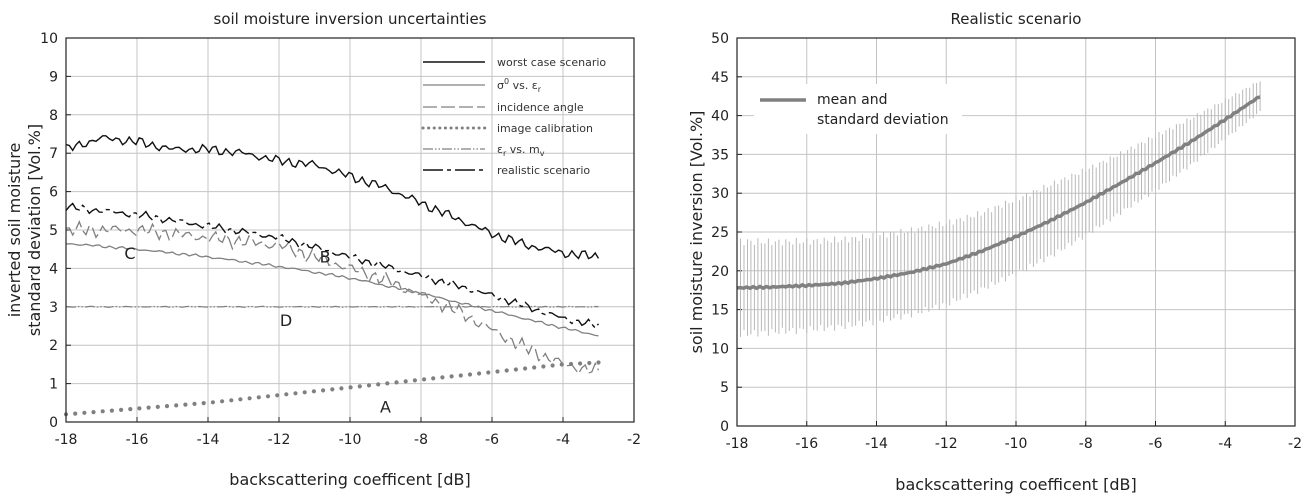  I want to click on series-realistic, so click(332, 265).